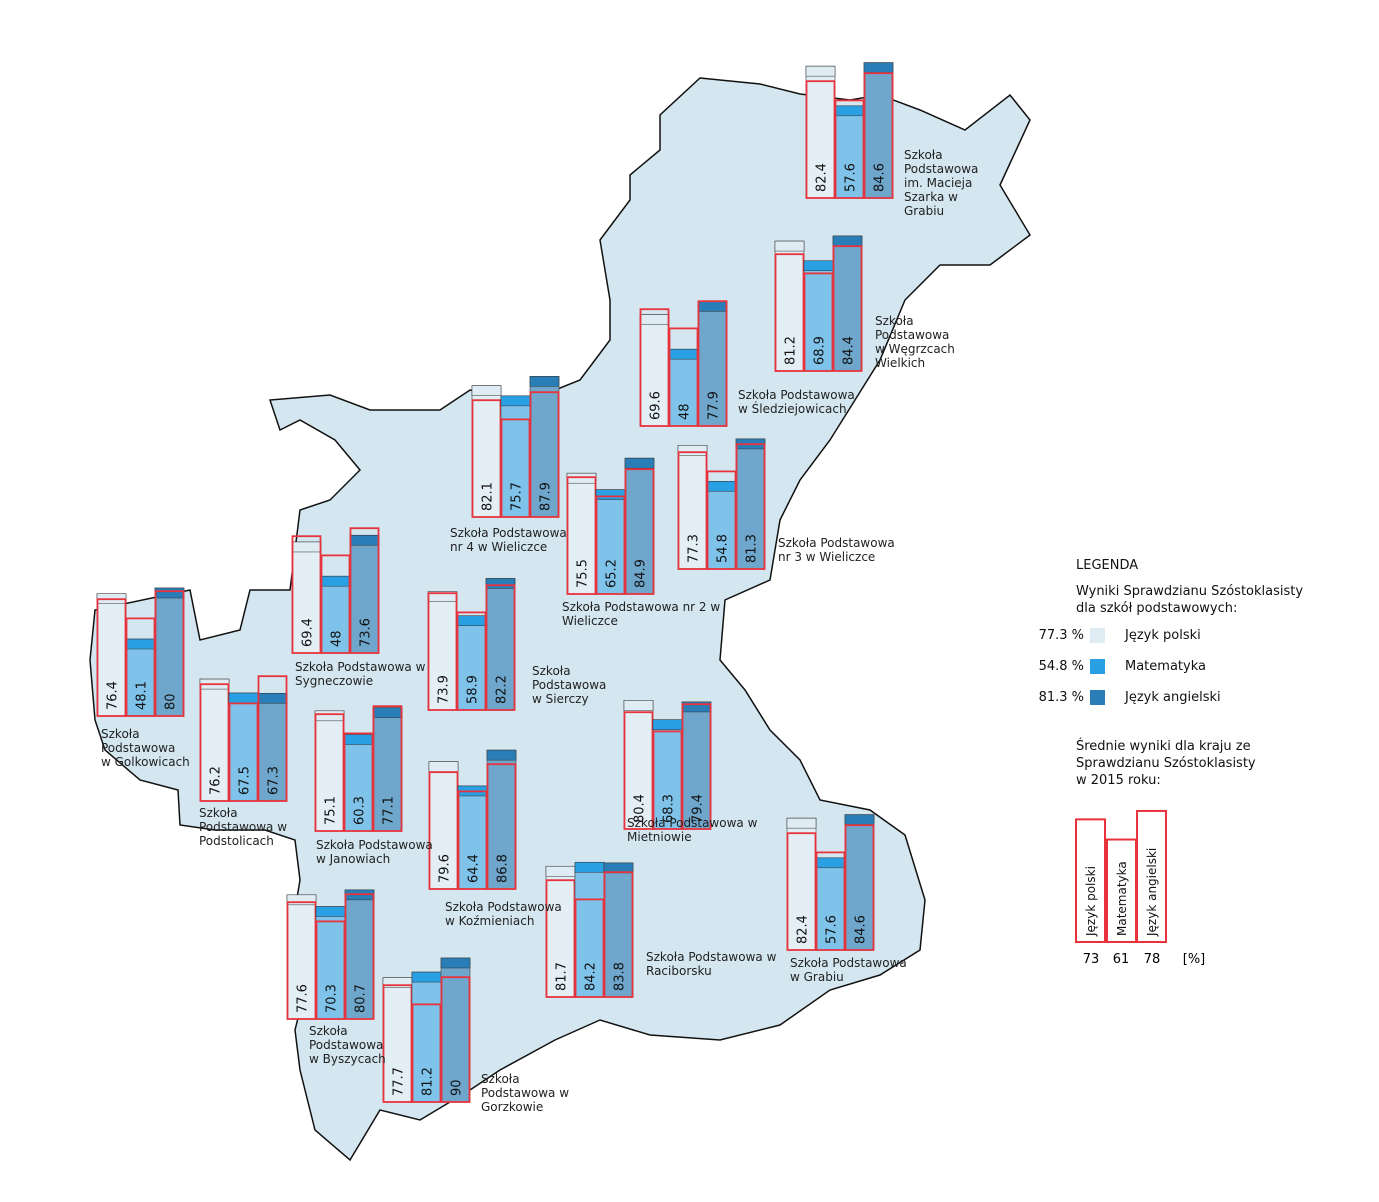 This screenshot has width=1379, height=1202. Describe the element at coordinates (641, 573) in the screenshot. I see `value-label: 84.9` at that location.